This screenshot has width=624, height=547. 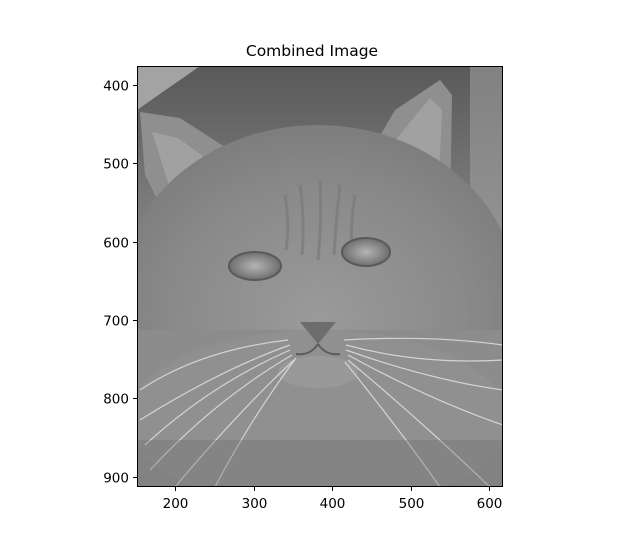 What do you see at coordinates (120, 283) in the screenshot?
I see `y-axis: 400 500 600 700 800 900` at bounding box center [120, 283].